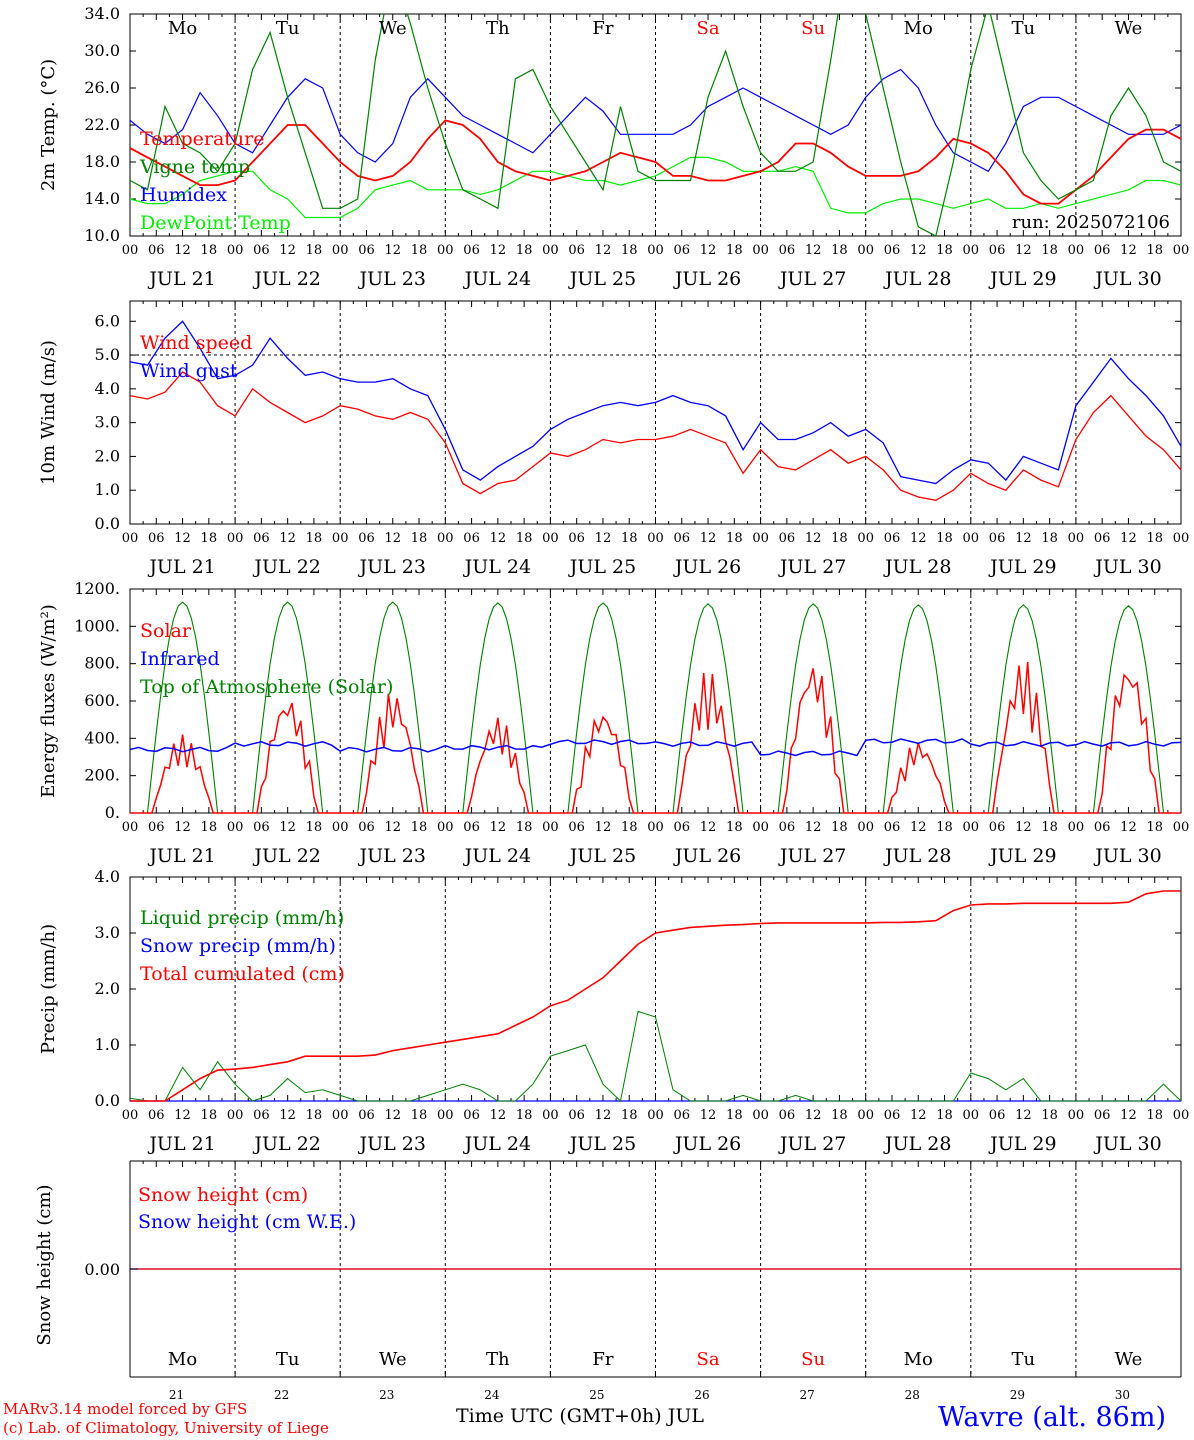 Image resolution: width=1194 pixels, height=1440 pixels. Describe the element at coordinates (238, 946) in the screenshot. I see `legend-snow-precip-mm-h: Snow precip (mm/h)` at that location.